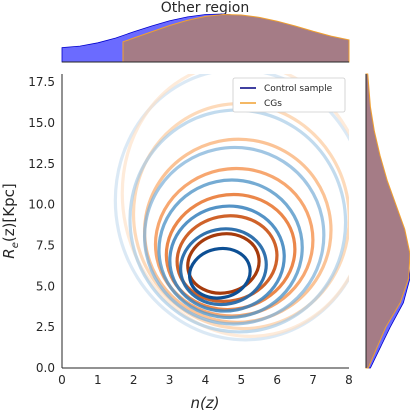 The width and height of the screenshot is (410, 417). I want to click on y-tick-label: 15.0, so click(41, 123).